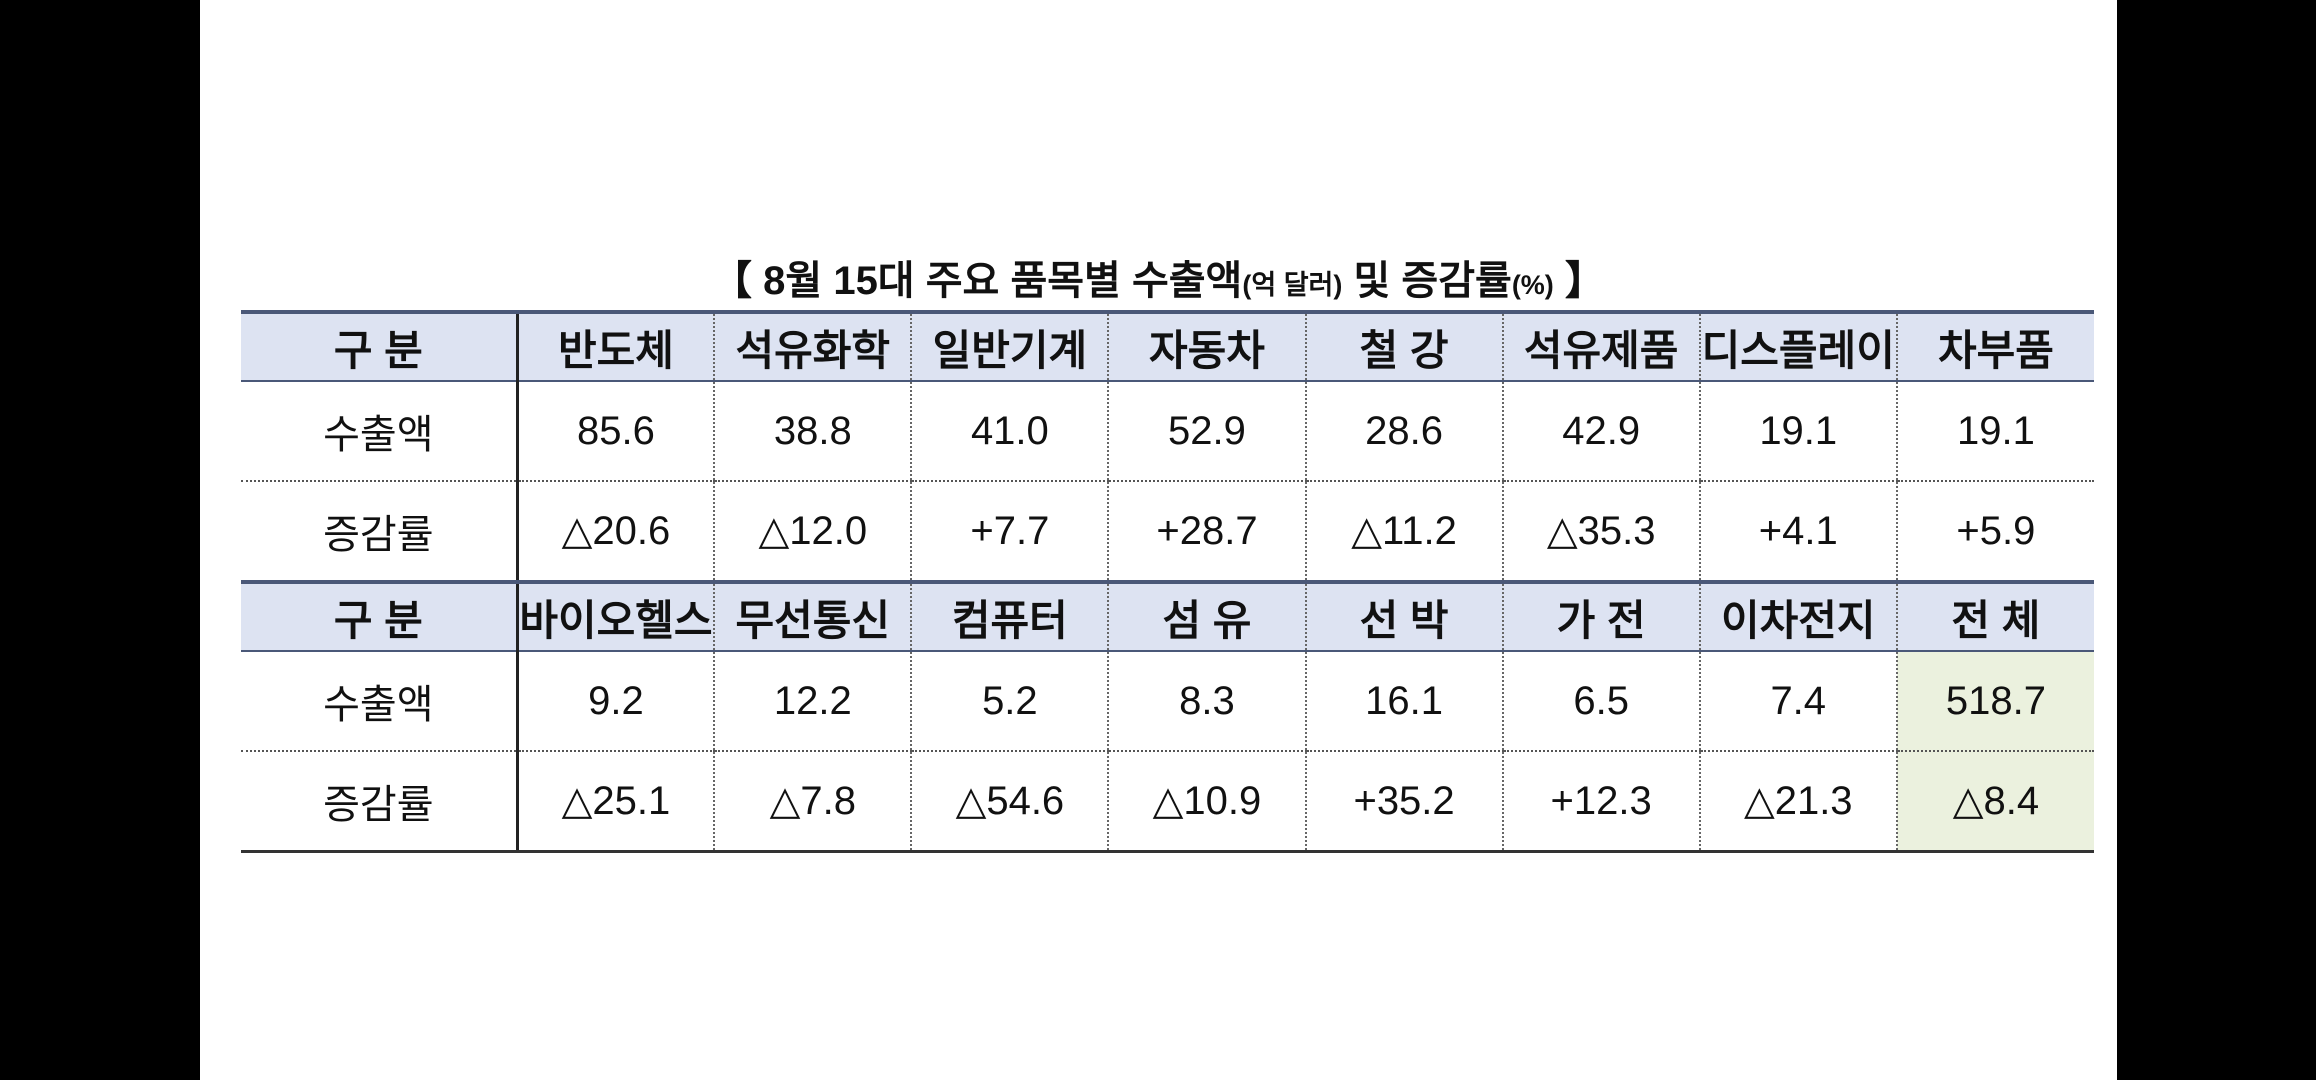  Describe the element at coordinates (1994, 802) in the screenshot. I see `cell: △8.4` at that location.